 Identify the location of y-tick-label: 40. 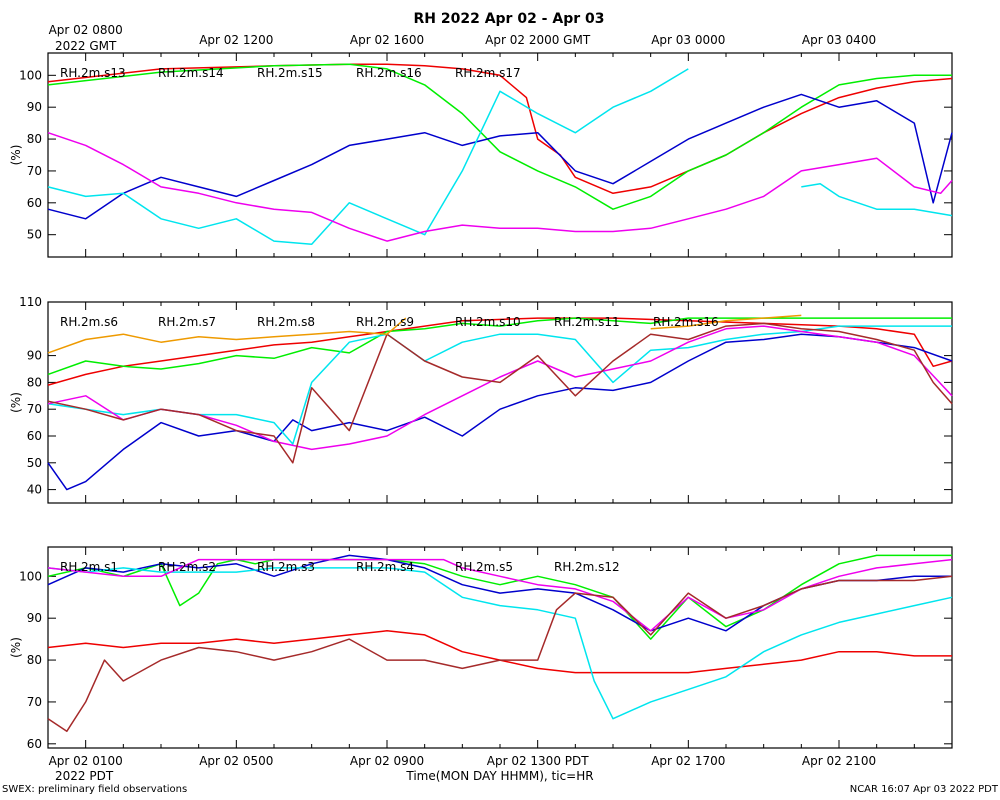
(34, 490).